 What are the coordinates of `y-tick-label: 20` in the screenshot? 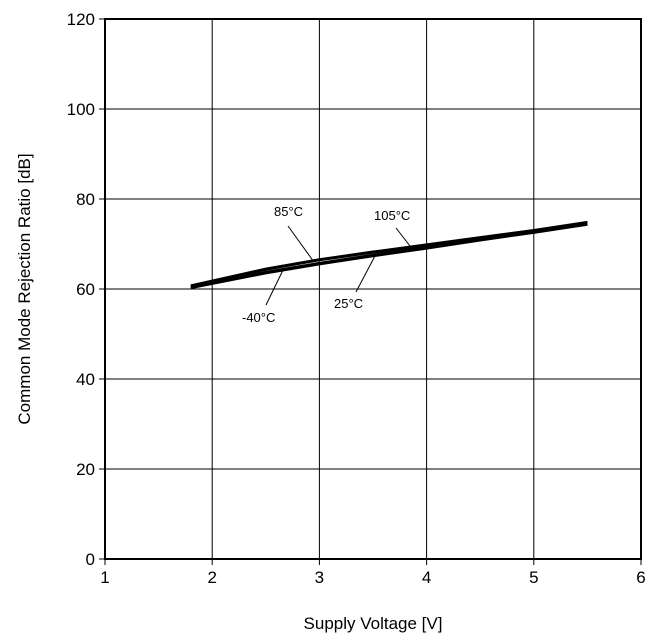 It's located at (85, 469).